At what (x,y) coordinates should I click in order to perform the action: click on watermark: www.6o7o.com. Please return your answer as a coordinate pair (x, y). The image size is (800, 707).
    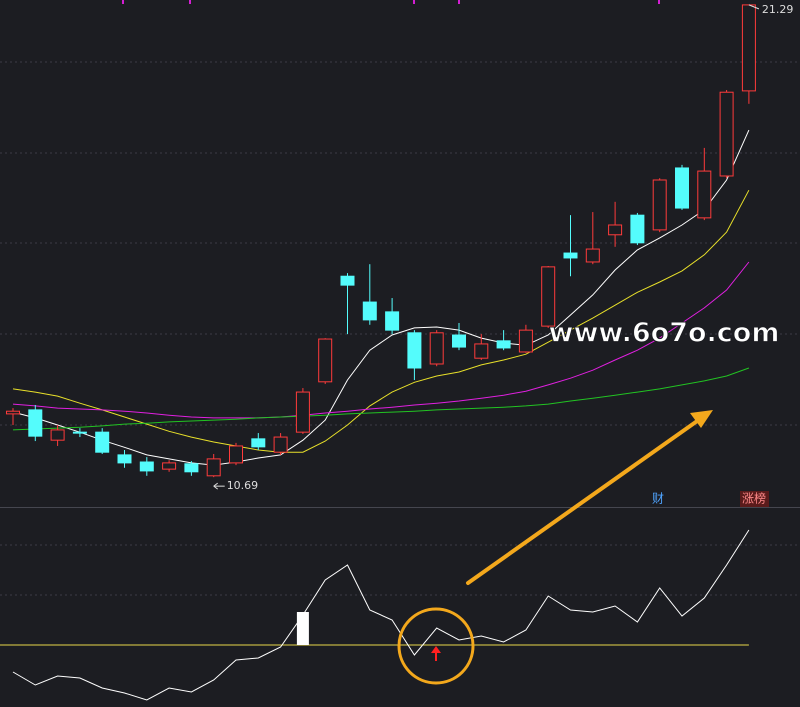
    Looking at the image, I should click on (664, 333).